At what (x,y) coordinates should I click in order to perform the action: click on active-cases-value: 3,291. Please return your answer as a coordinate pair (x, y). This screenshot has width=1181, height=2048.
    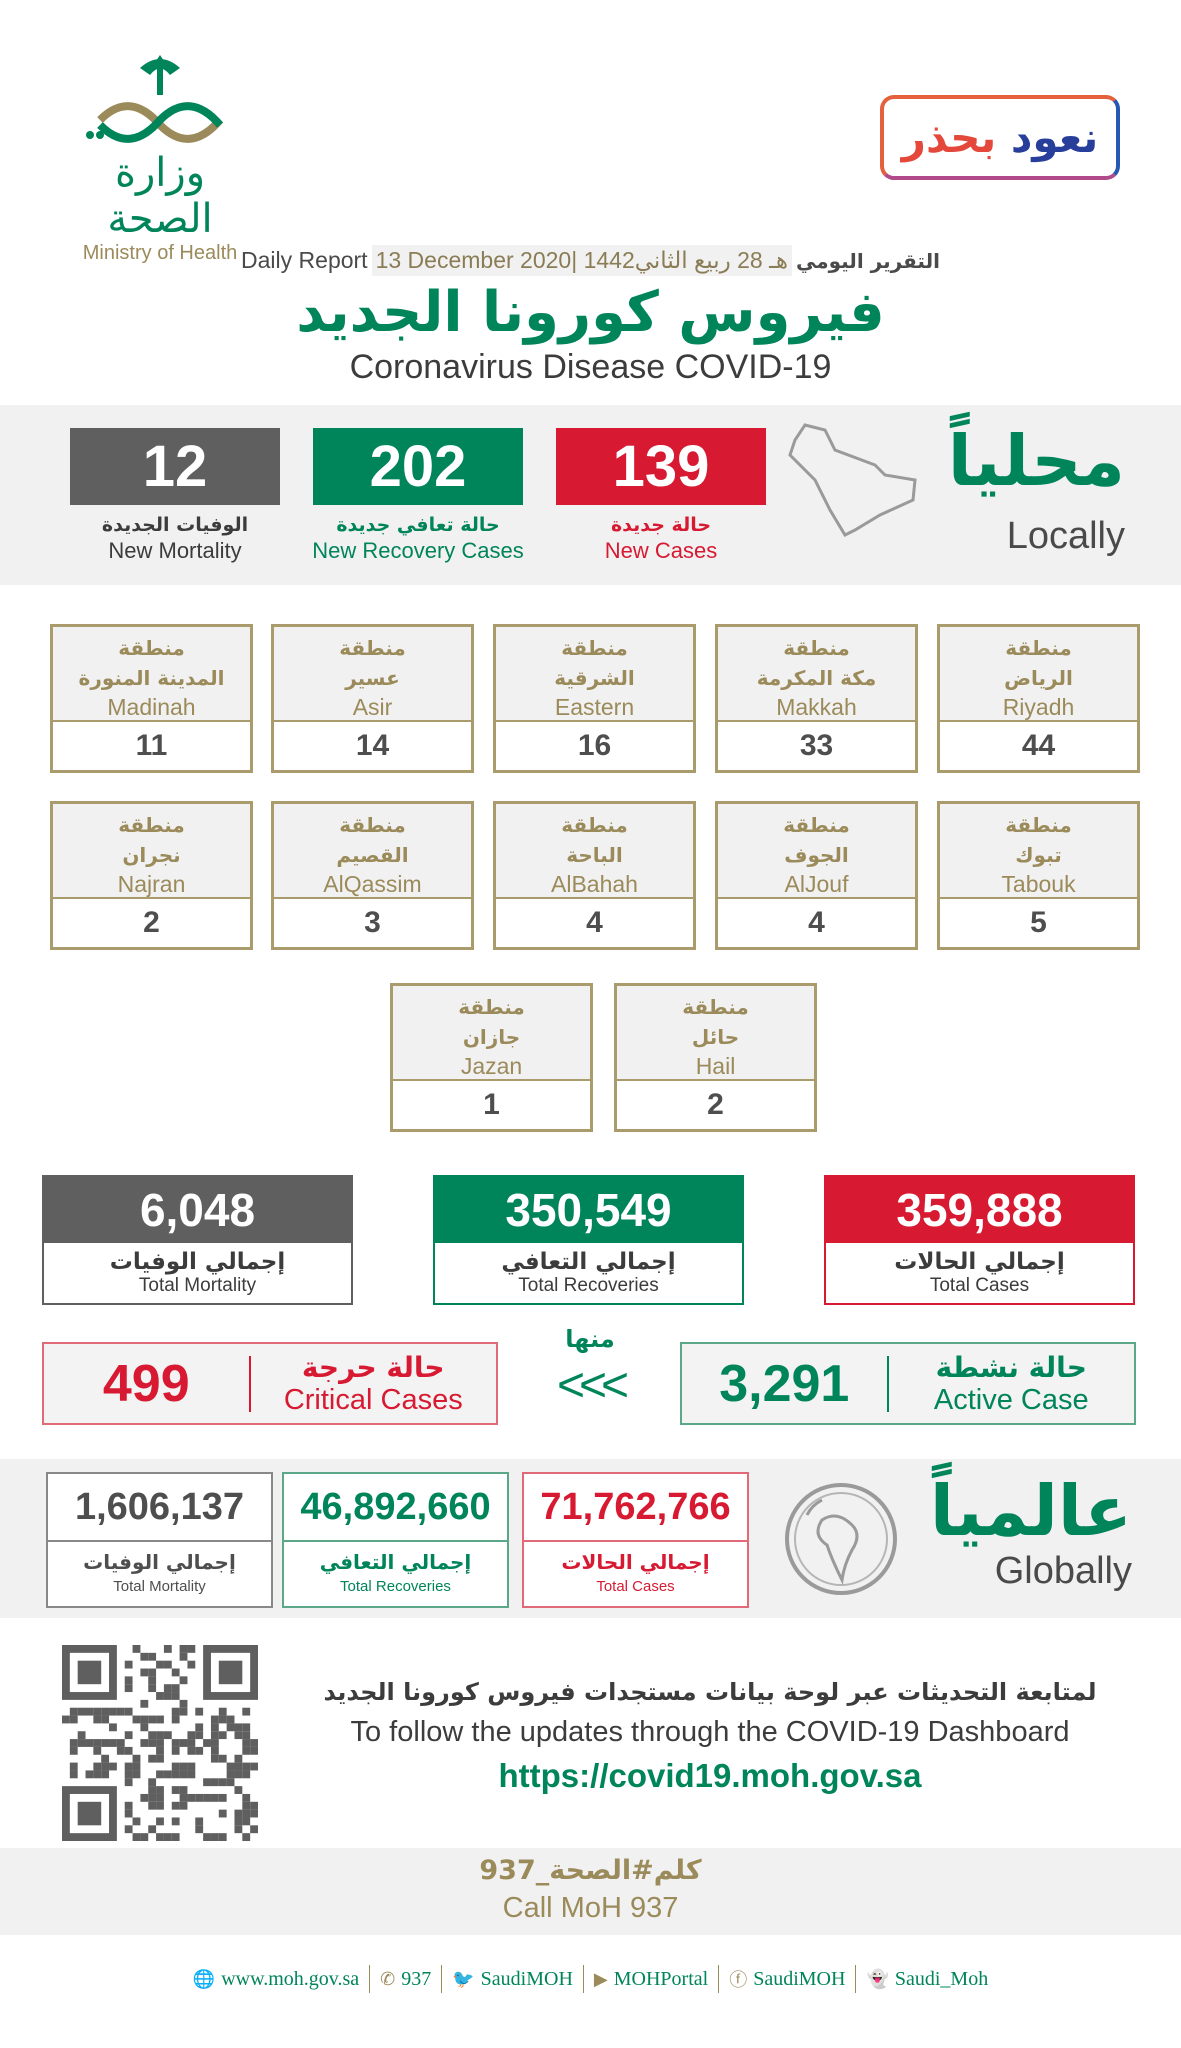
    Looking at the image, I should click on (784, 1383).